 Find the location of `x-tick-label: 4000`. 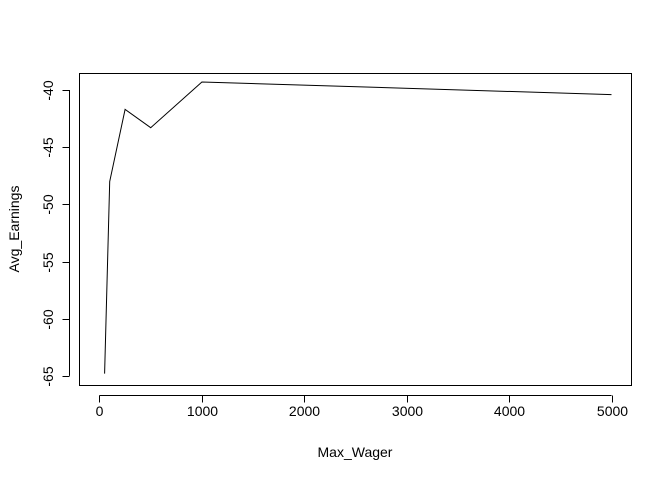

x-tick-label: 4000 is located at coordinates (509, 411).